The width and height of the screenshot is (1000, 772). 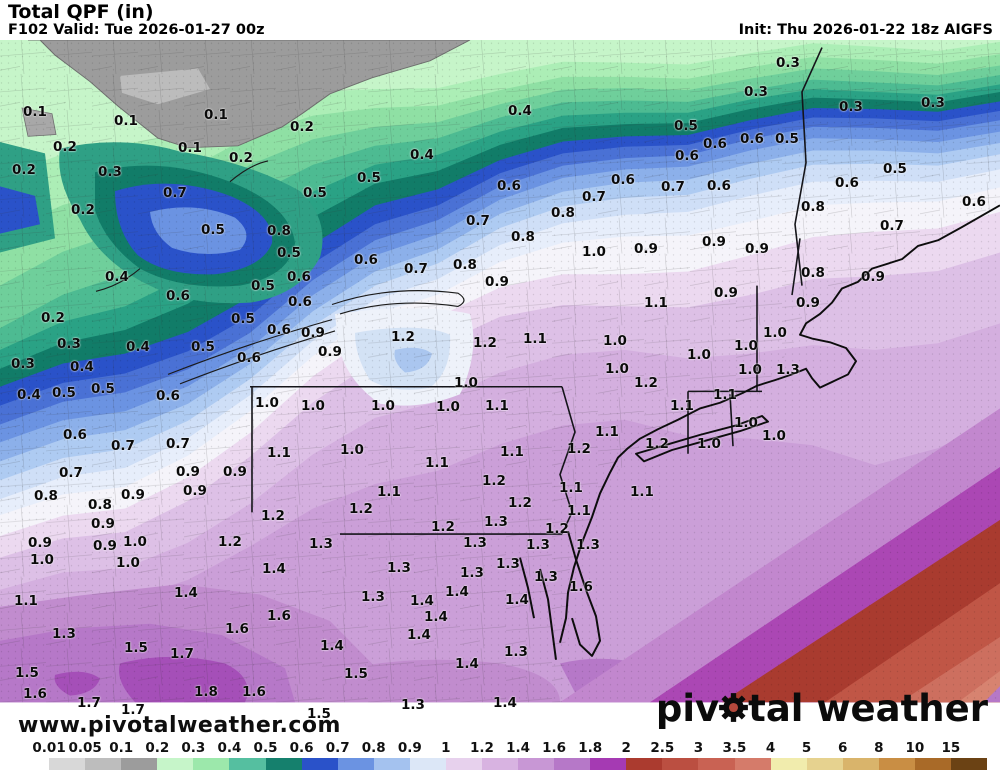 I want to click on colorbar-tick: 0.9, so click(x=409, y=748).